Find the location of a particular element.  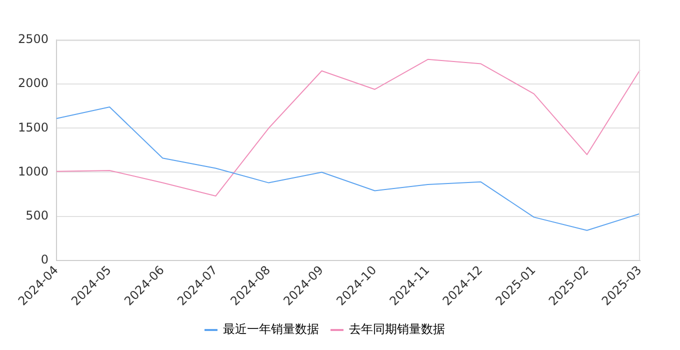

legend-label: 最近一年销量数据 is located at coordinates (271, 329).